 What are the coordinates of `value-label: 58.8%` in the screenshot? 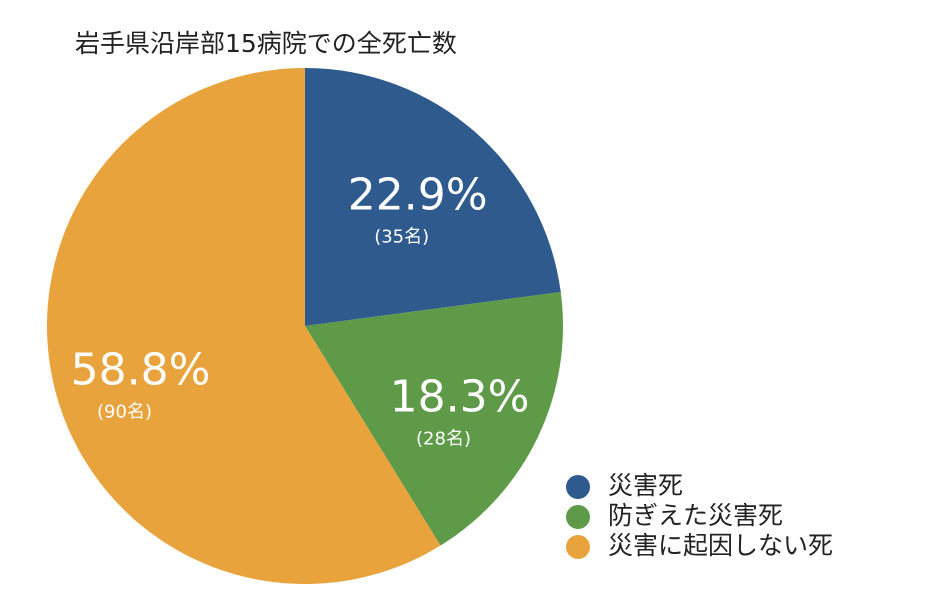 It's located at (141, 370).